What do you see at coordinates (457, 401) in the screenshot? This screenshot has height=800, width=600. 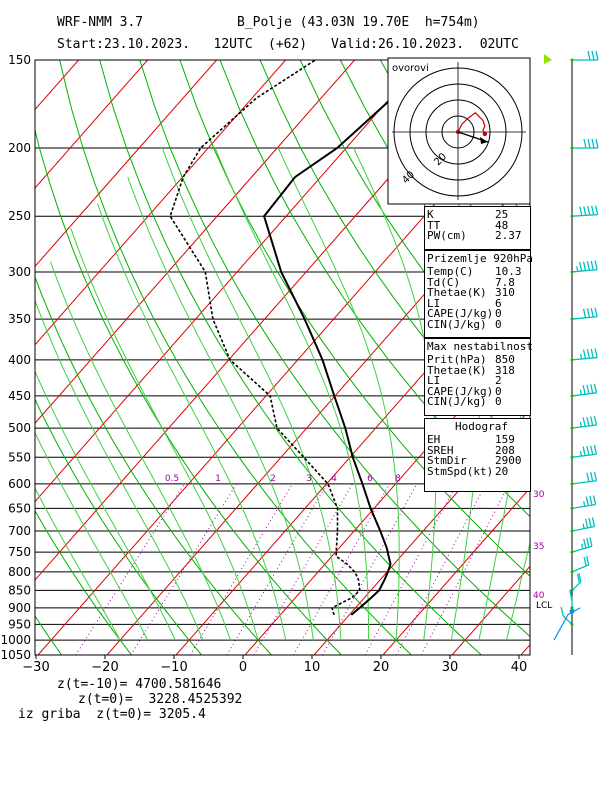 I see `index-label: CIN(J/kg)` at bounding box center [457, 401].